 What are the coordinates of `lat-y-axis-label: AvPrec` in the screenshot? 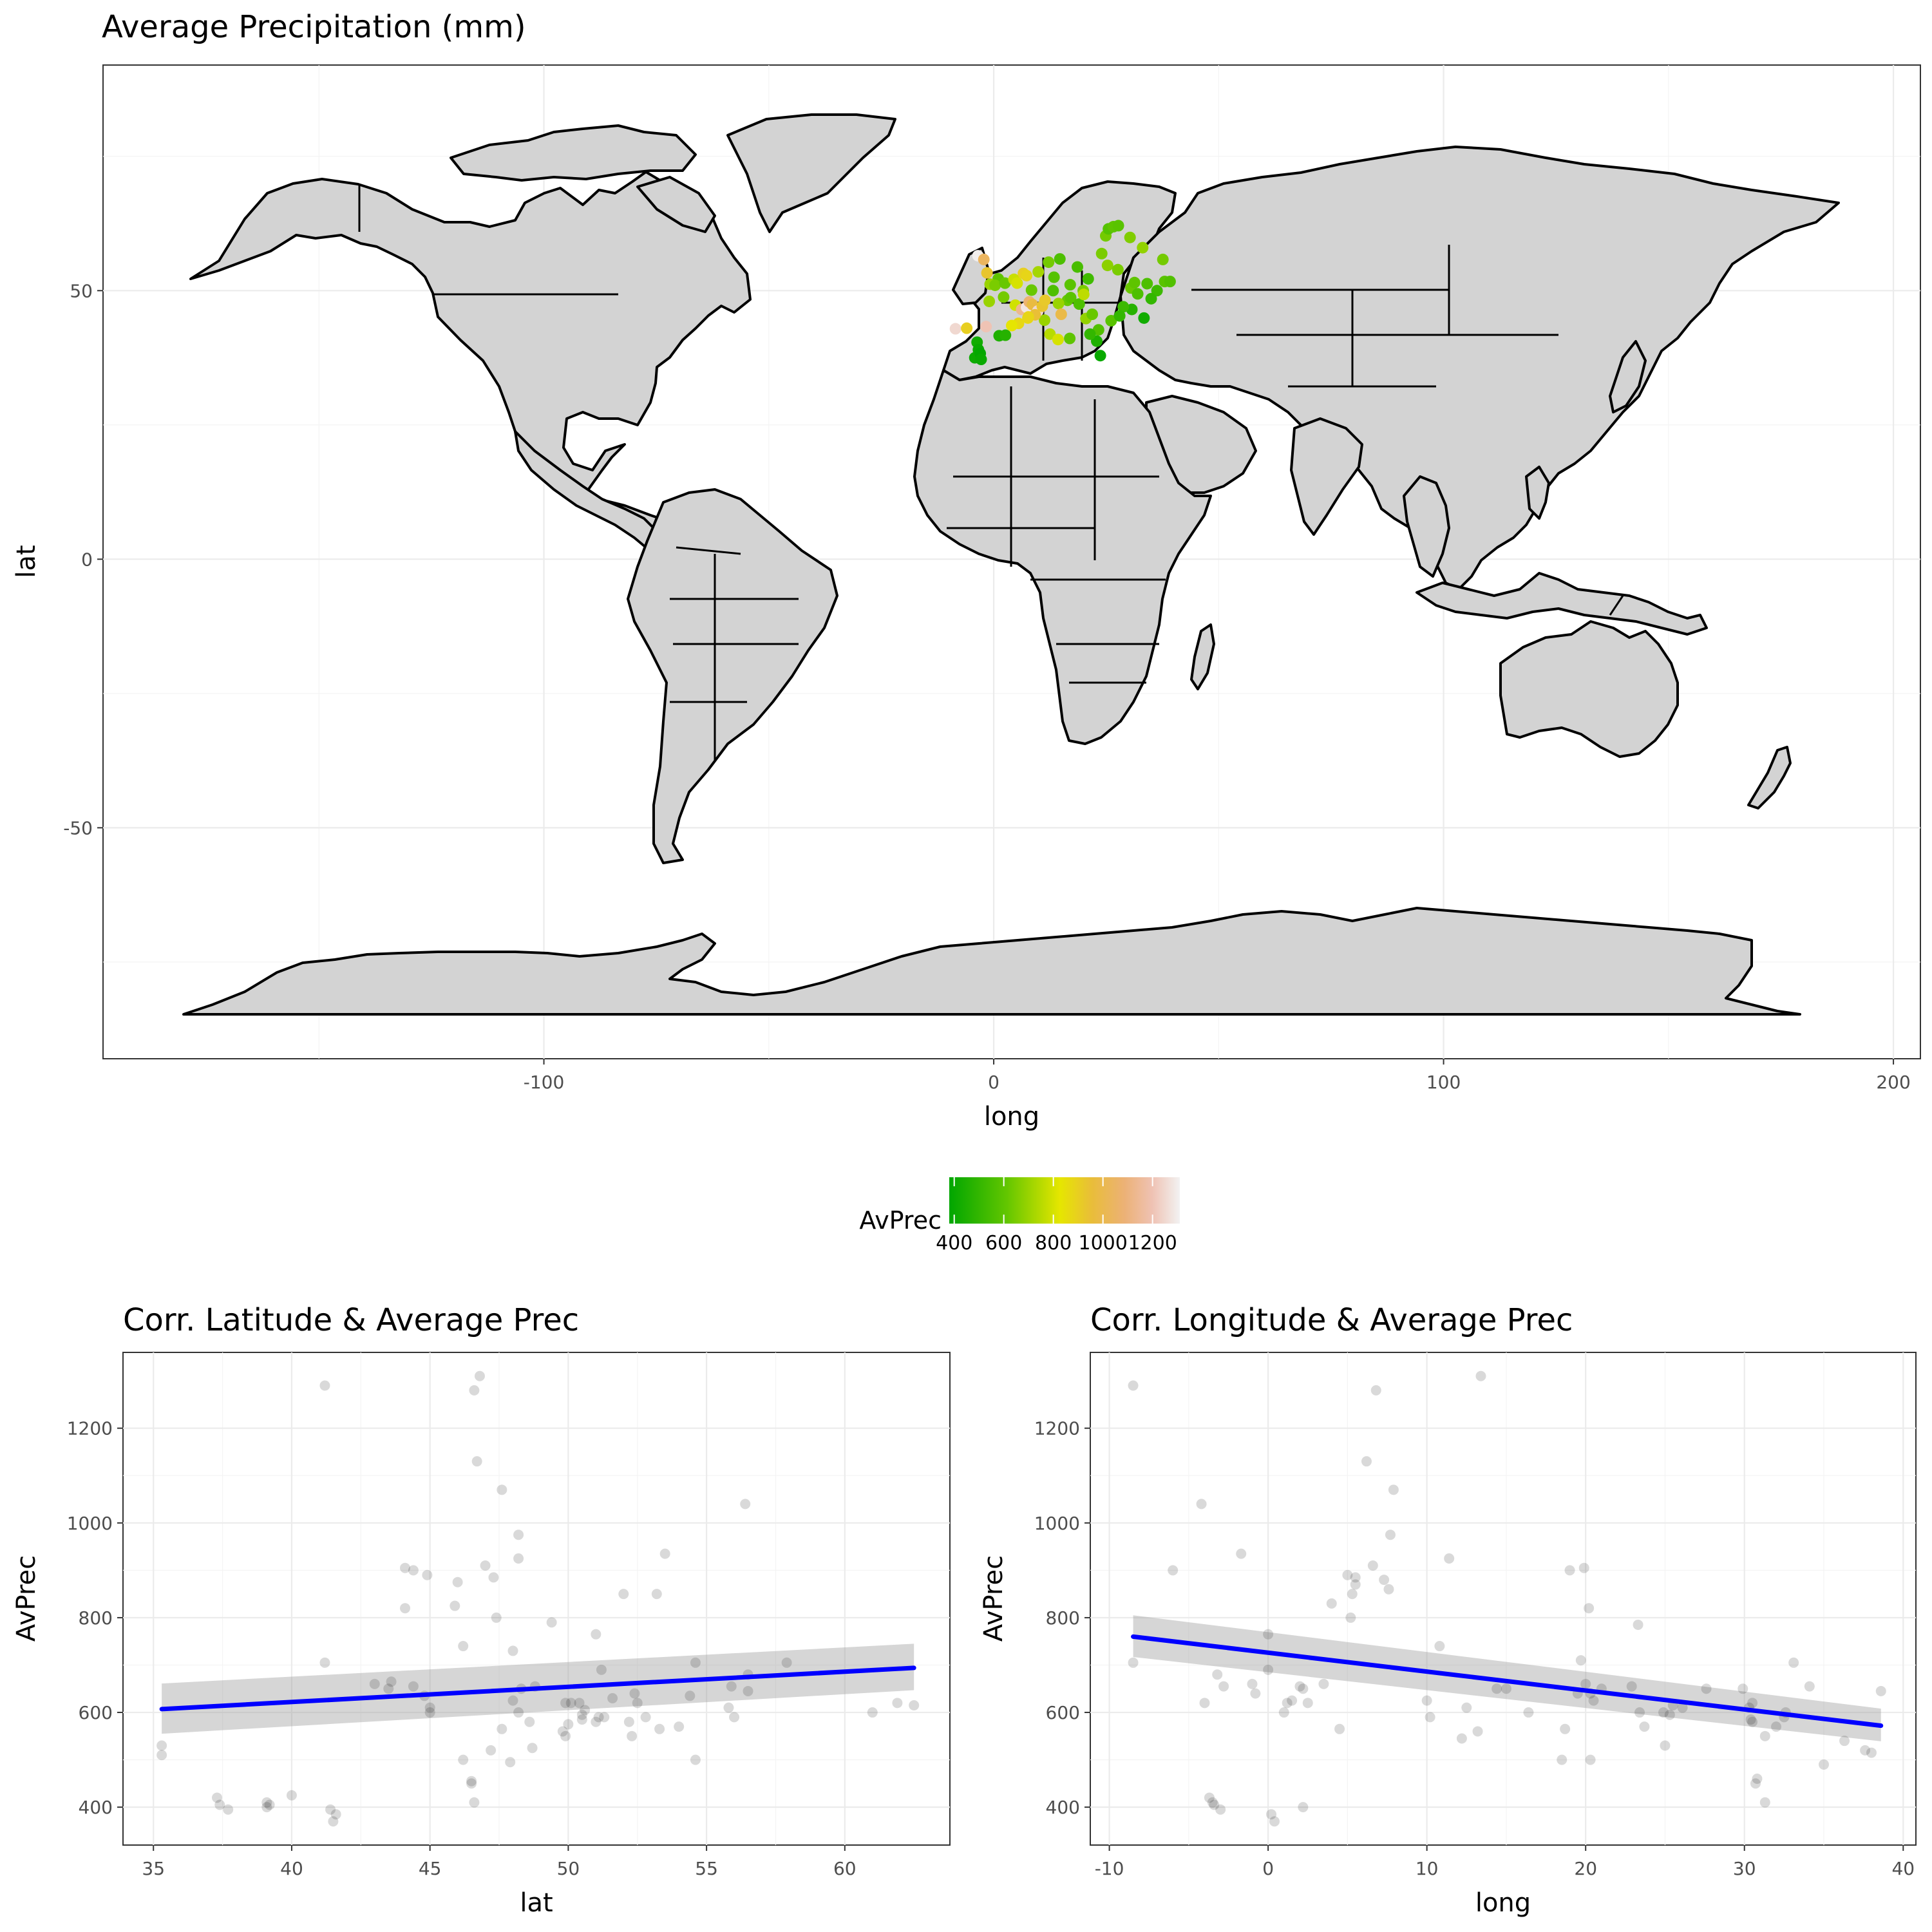 It's located at (26, 1599).